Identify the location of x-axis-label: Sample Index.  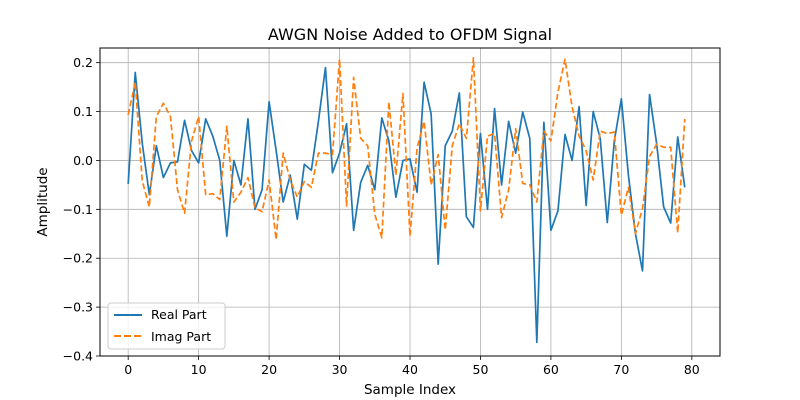
(410, 390).